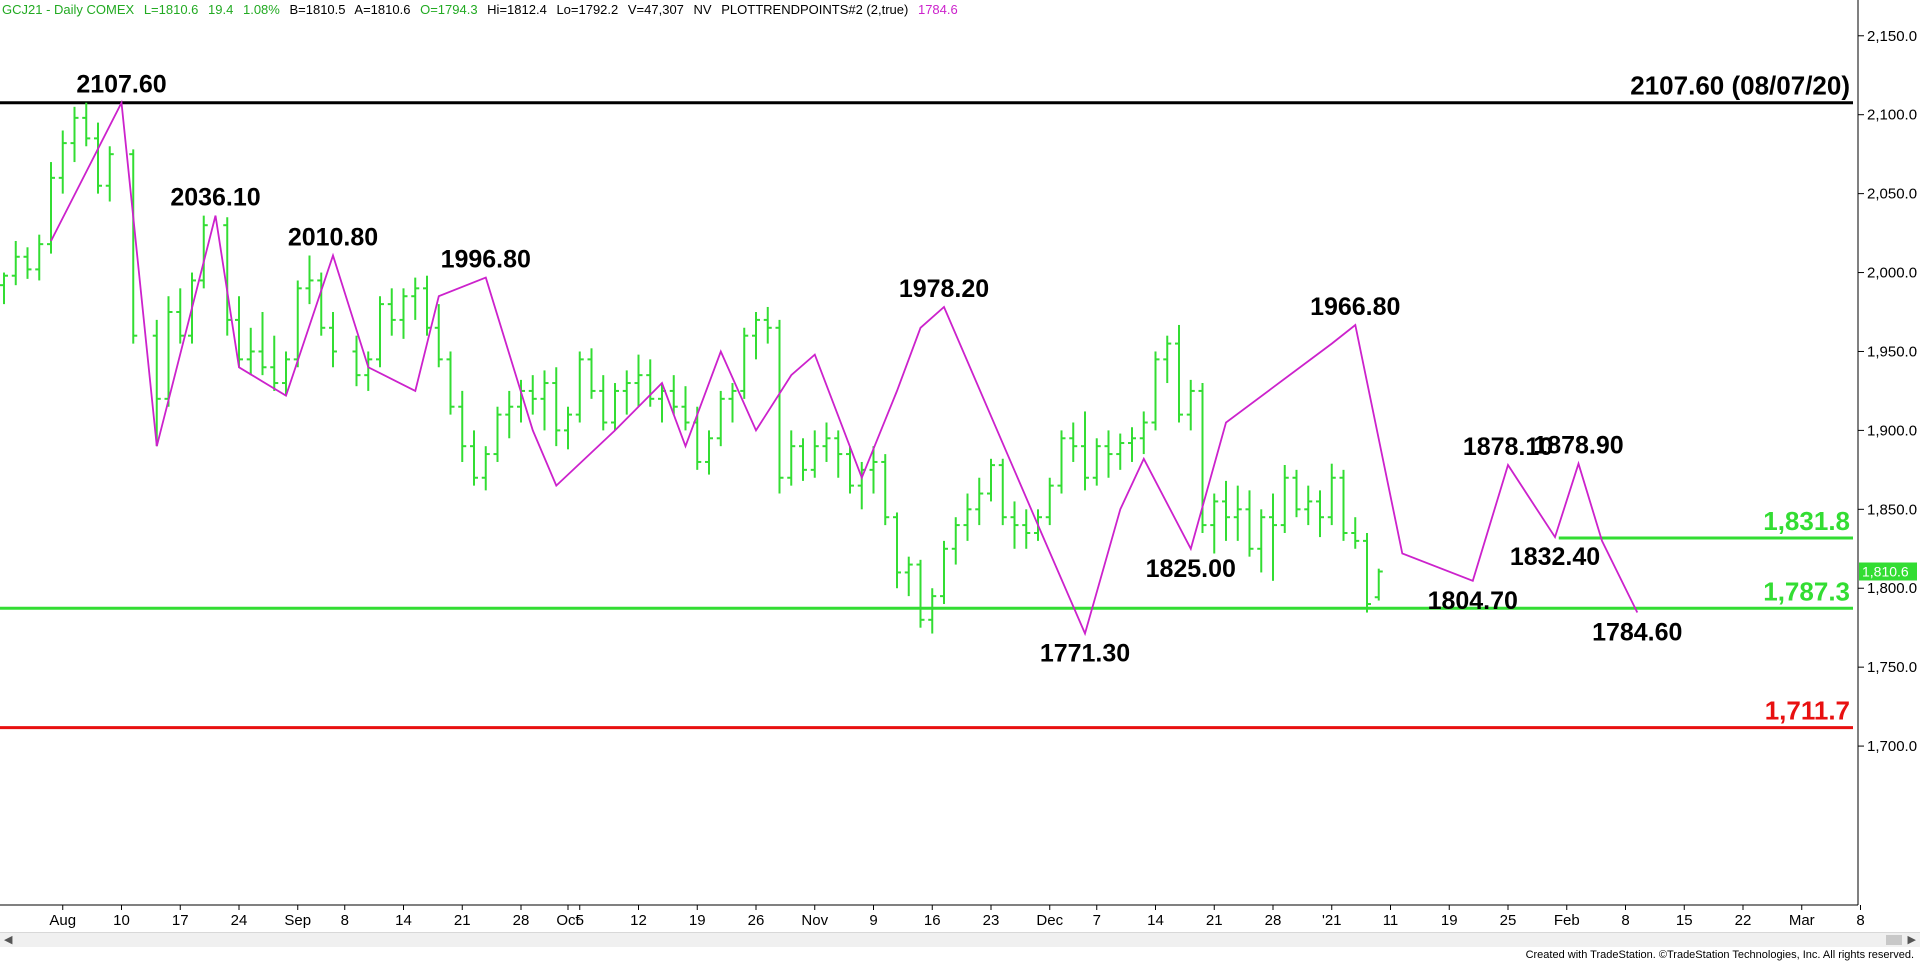 The image size is (1920, 963). Describe the element at coordinates (121, 85) in the screenshot. I see `pivot-label: 2107.60` at that location.